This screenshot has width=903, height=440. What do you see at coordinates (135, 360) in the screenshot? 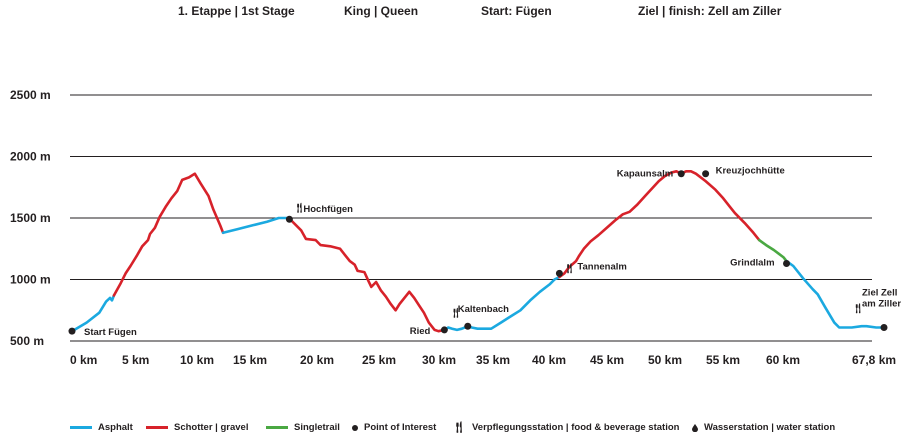
I see `x-tick-label: 5 km` at bounding box center [135, 360].